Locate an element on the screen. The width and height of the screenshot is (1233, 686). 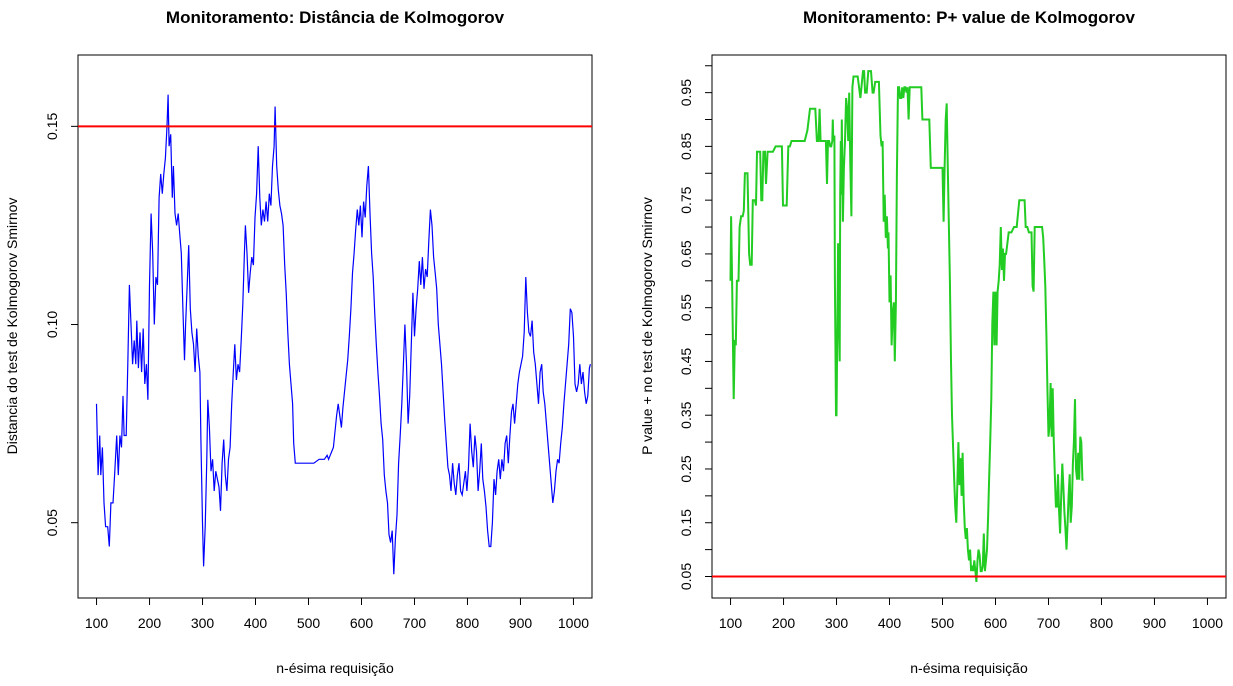
y-axis-label: P value + no test de Kolmogorov Smirnov is located at coordinates (647, 326).